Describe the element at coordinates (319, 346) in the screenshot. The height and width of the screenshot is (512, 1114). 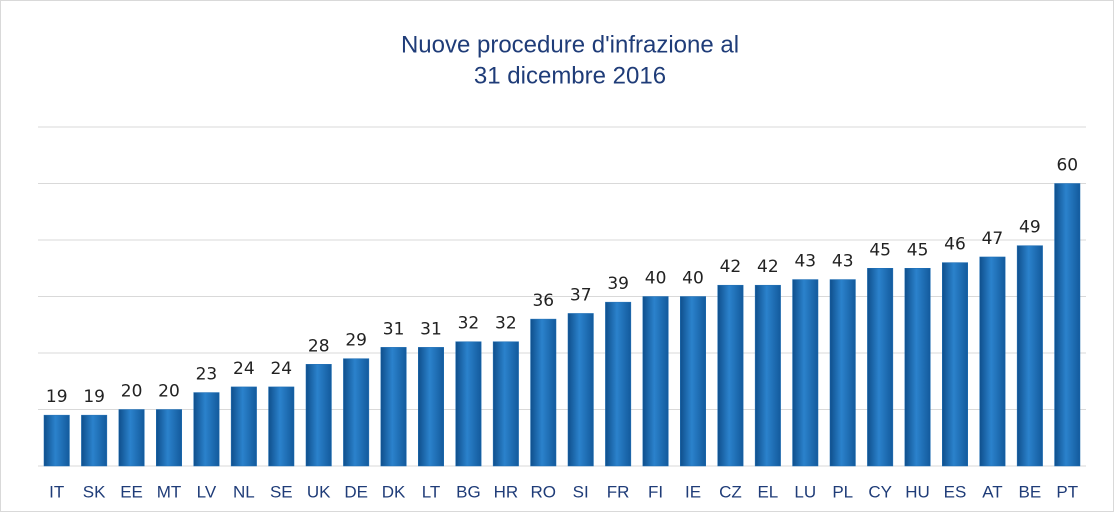
I see `data-label: 28` at that location.